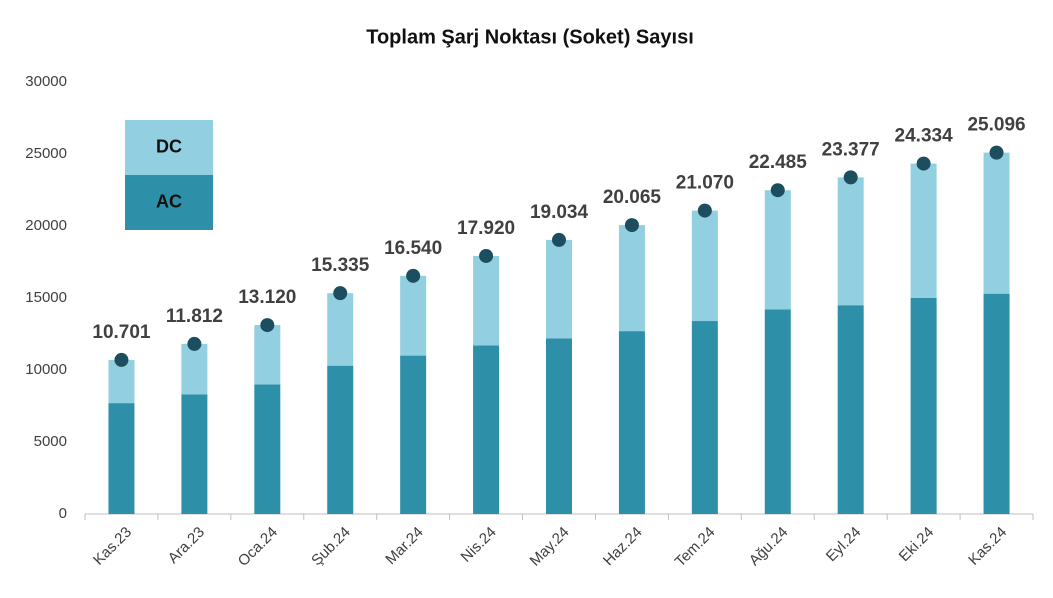 This screenshot has height=598, width=1053. What do you see at coordinates (46, 81) in the screenshot?
I see `y-tick-label: 30000` at bounding box center [46, 81].